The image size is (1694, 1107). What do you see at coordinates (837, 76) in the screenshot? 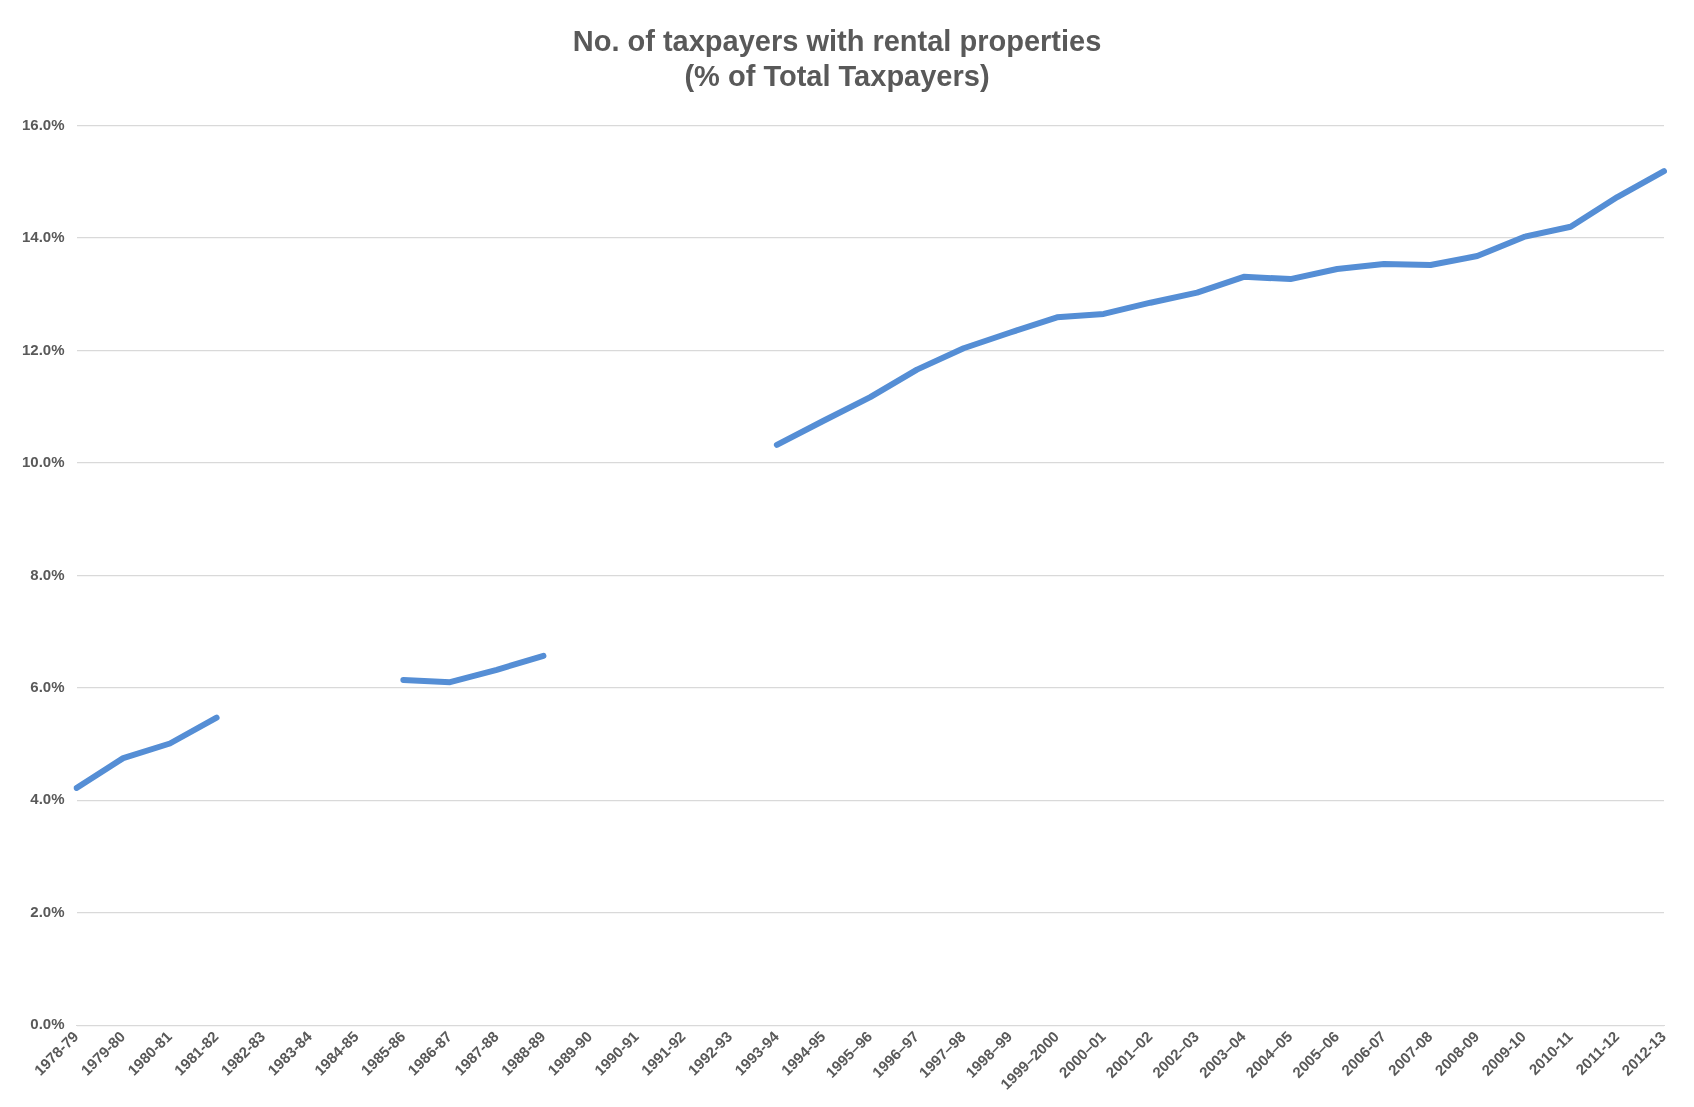
I see `text: (% of Total Taxpayers)` at bounding box center [837, 76].